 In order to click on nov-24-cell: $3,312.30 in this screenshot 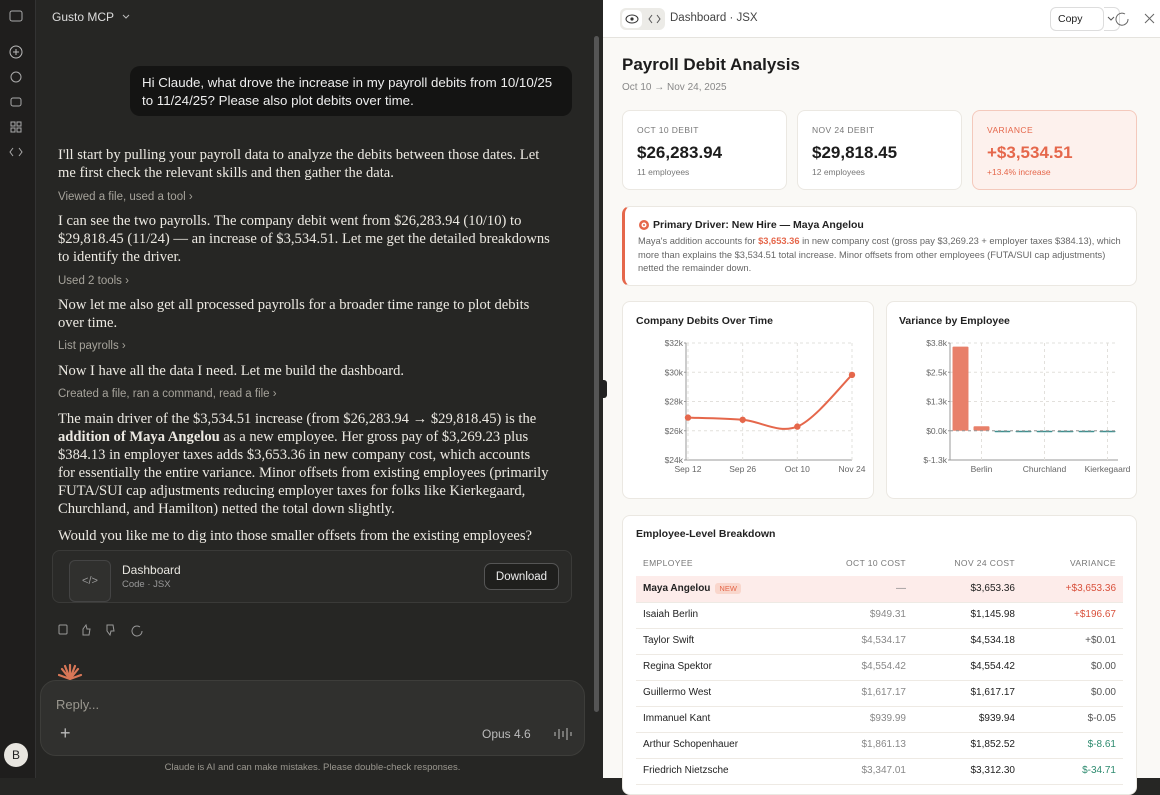, I will do `click(993, 770)`.